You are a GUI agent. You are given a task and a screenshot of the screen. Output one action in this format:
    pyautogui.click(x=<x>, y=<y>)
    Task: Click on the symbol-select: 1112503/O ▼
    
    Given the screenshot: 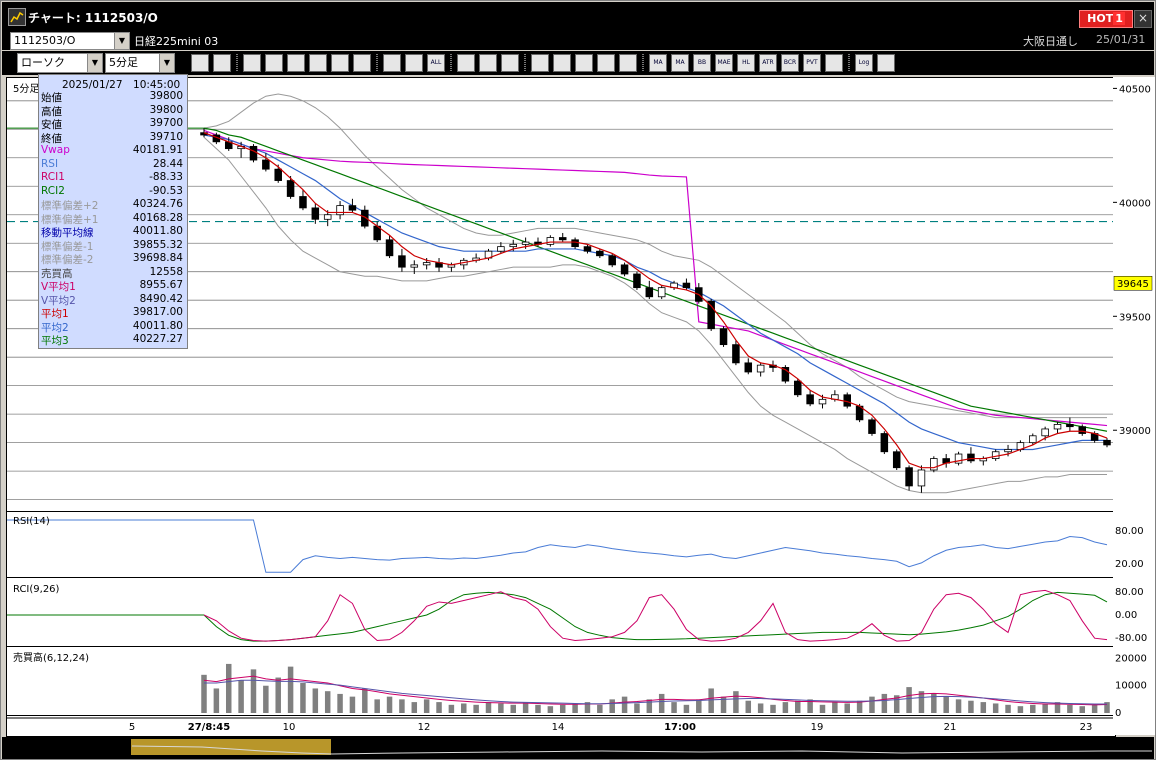 What is the action you would take?
    pyautogui.click(x=70, y=41)
    